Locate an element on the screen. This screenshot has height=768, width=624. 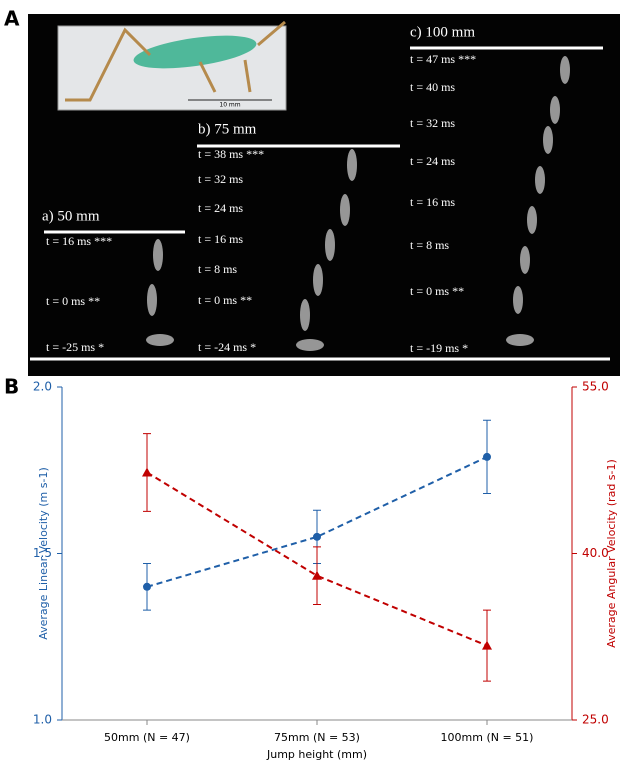
insect-legs is located at coordinates (175, 61).